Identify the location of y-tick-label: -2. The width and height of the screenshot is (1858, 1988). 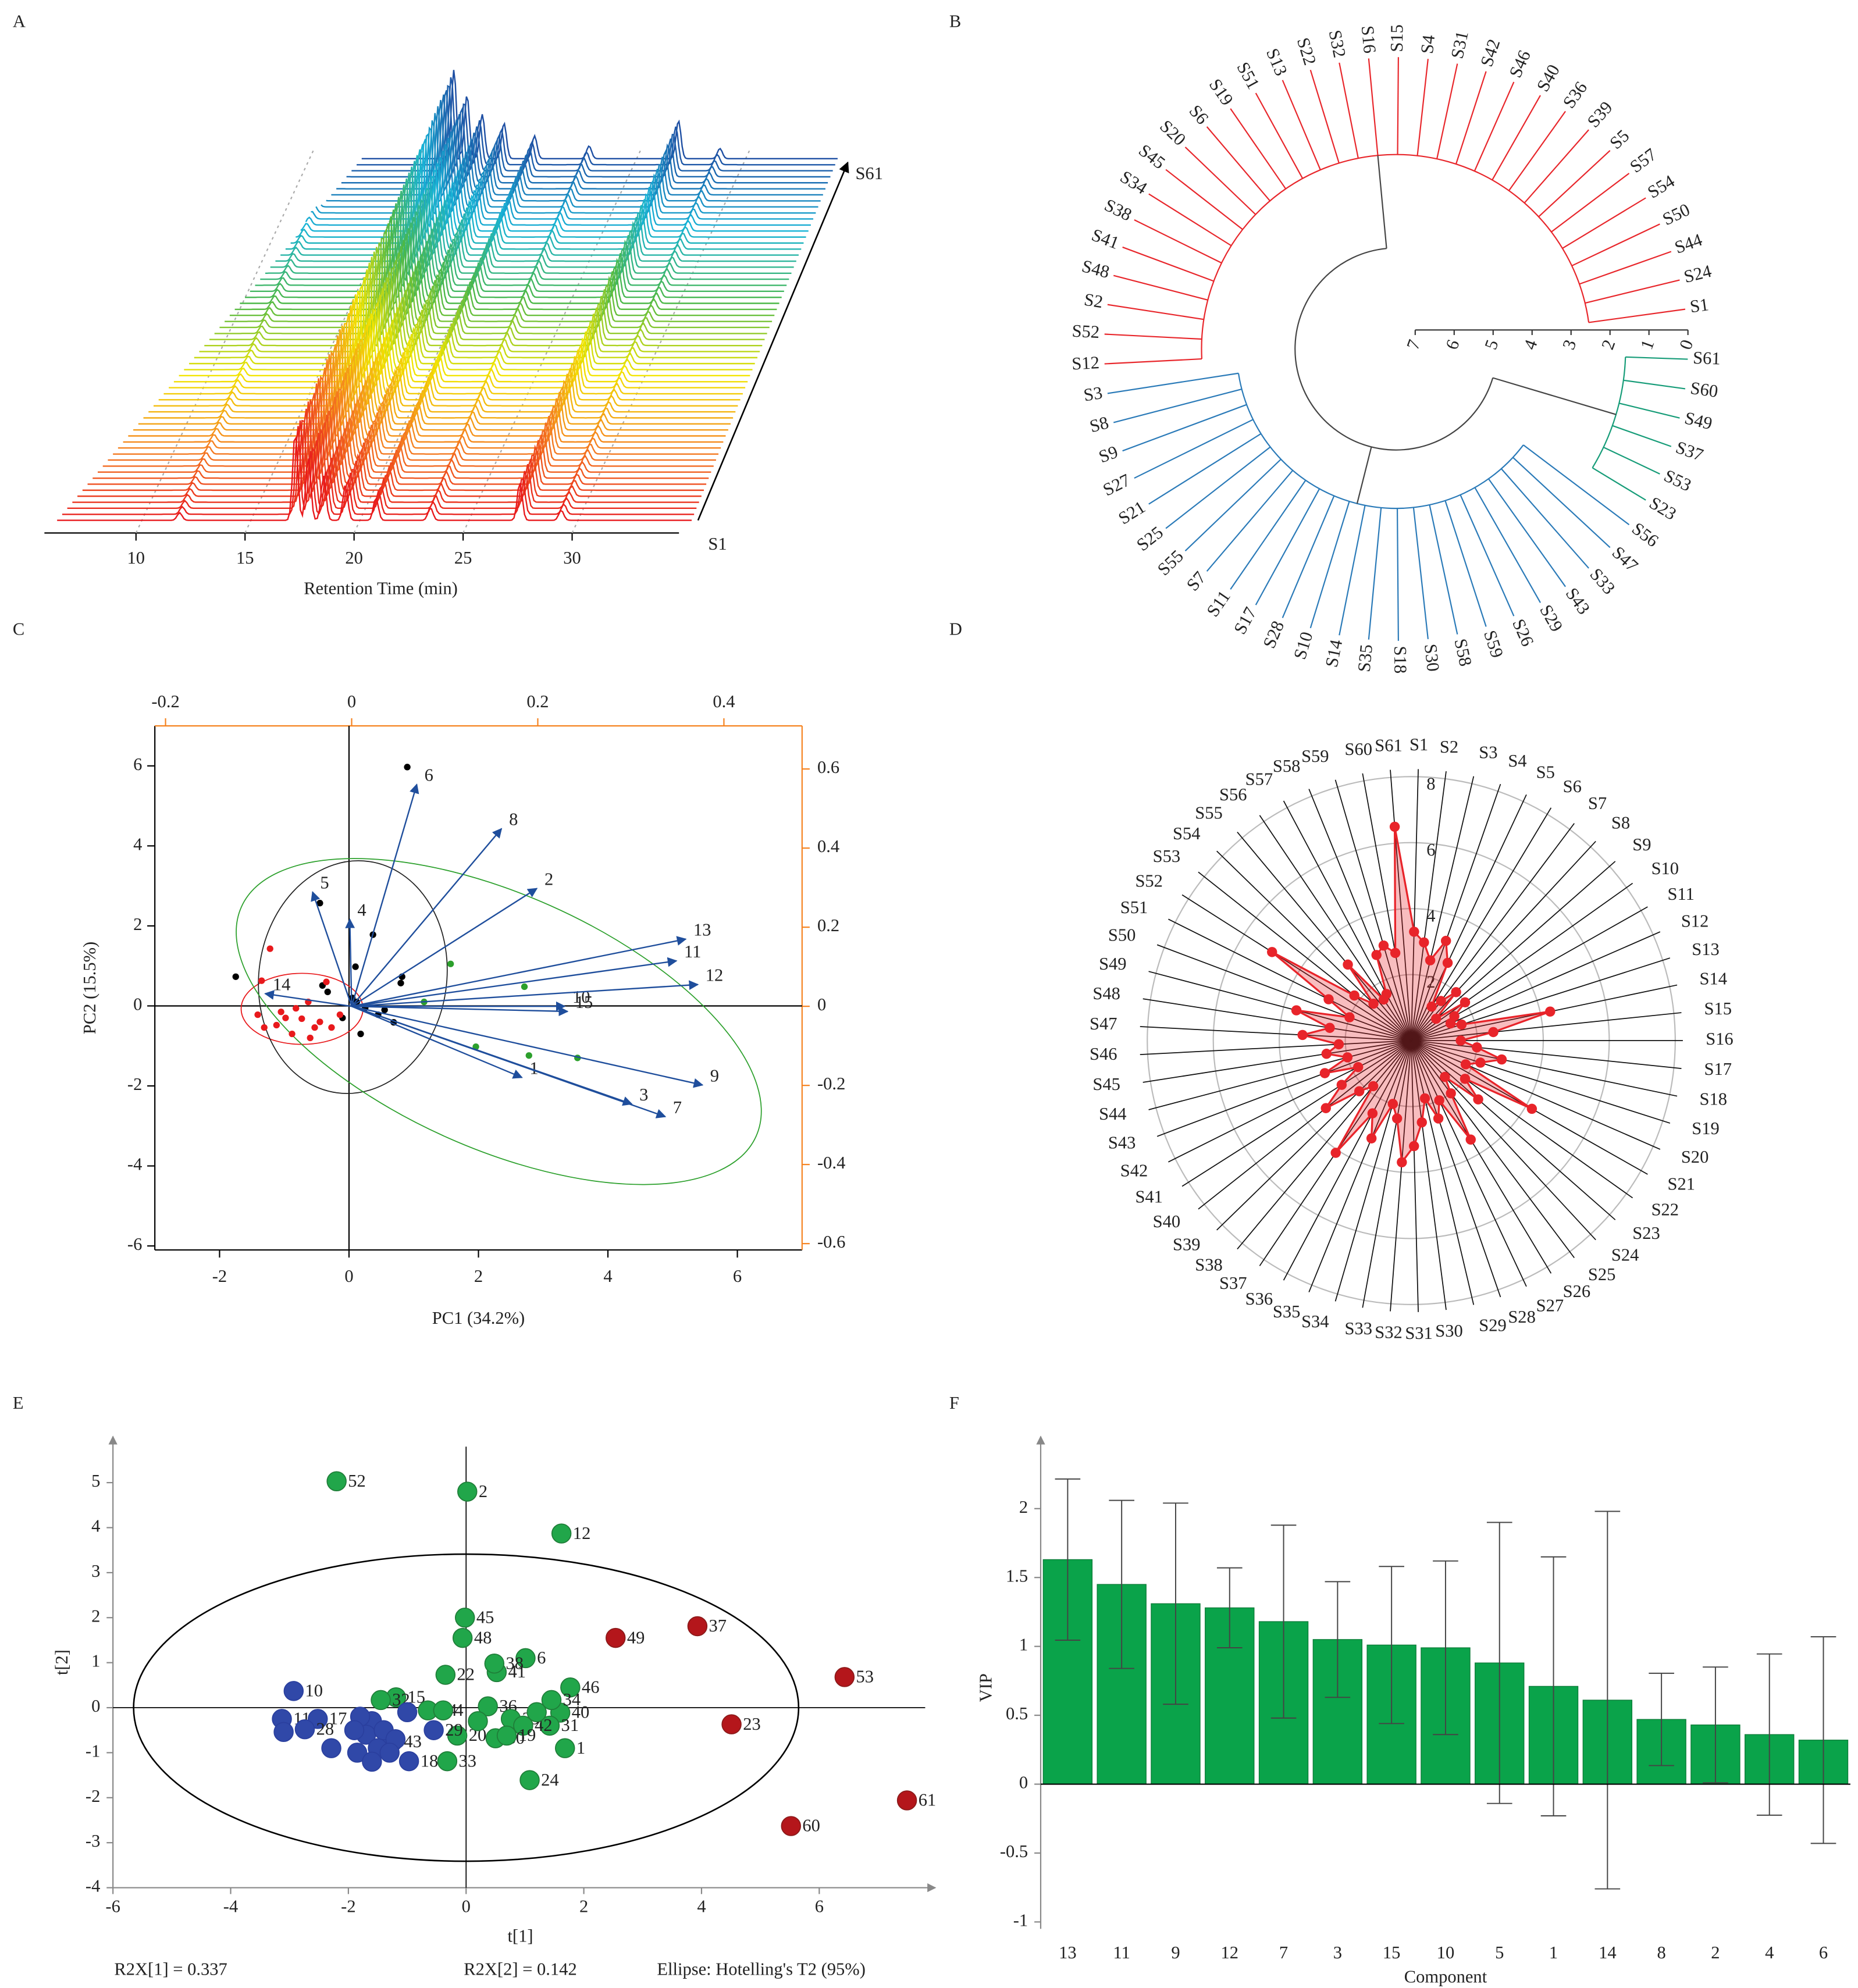
(134, 1084).